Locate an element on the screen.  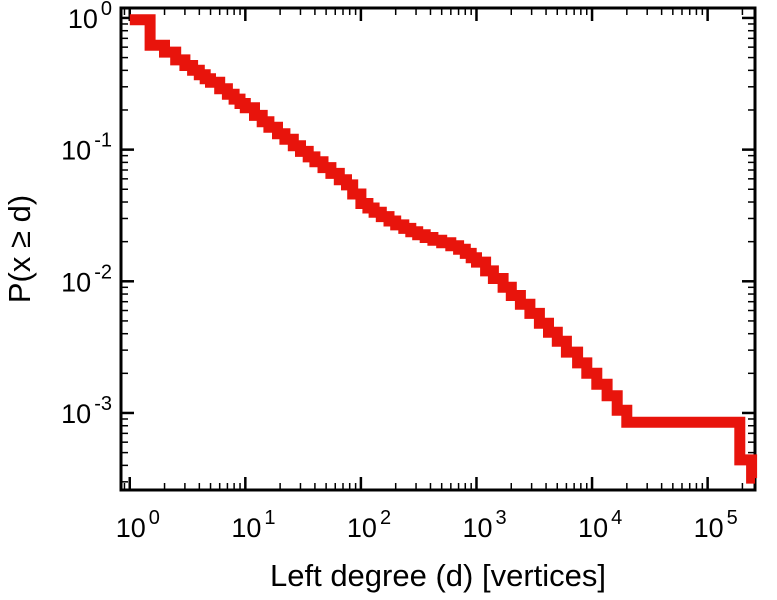
x-tick-label: 10 1 is located at coordinates (253, 525).